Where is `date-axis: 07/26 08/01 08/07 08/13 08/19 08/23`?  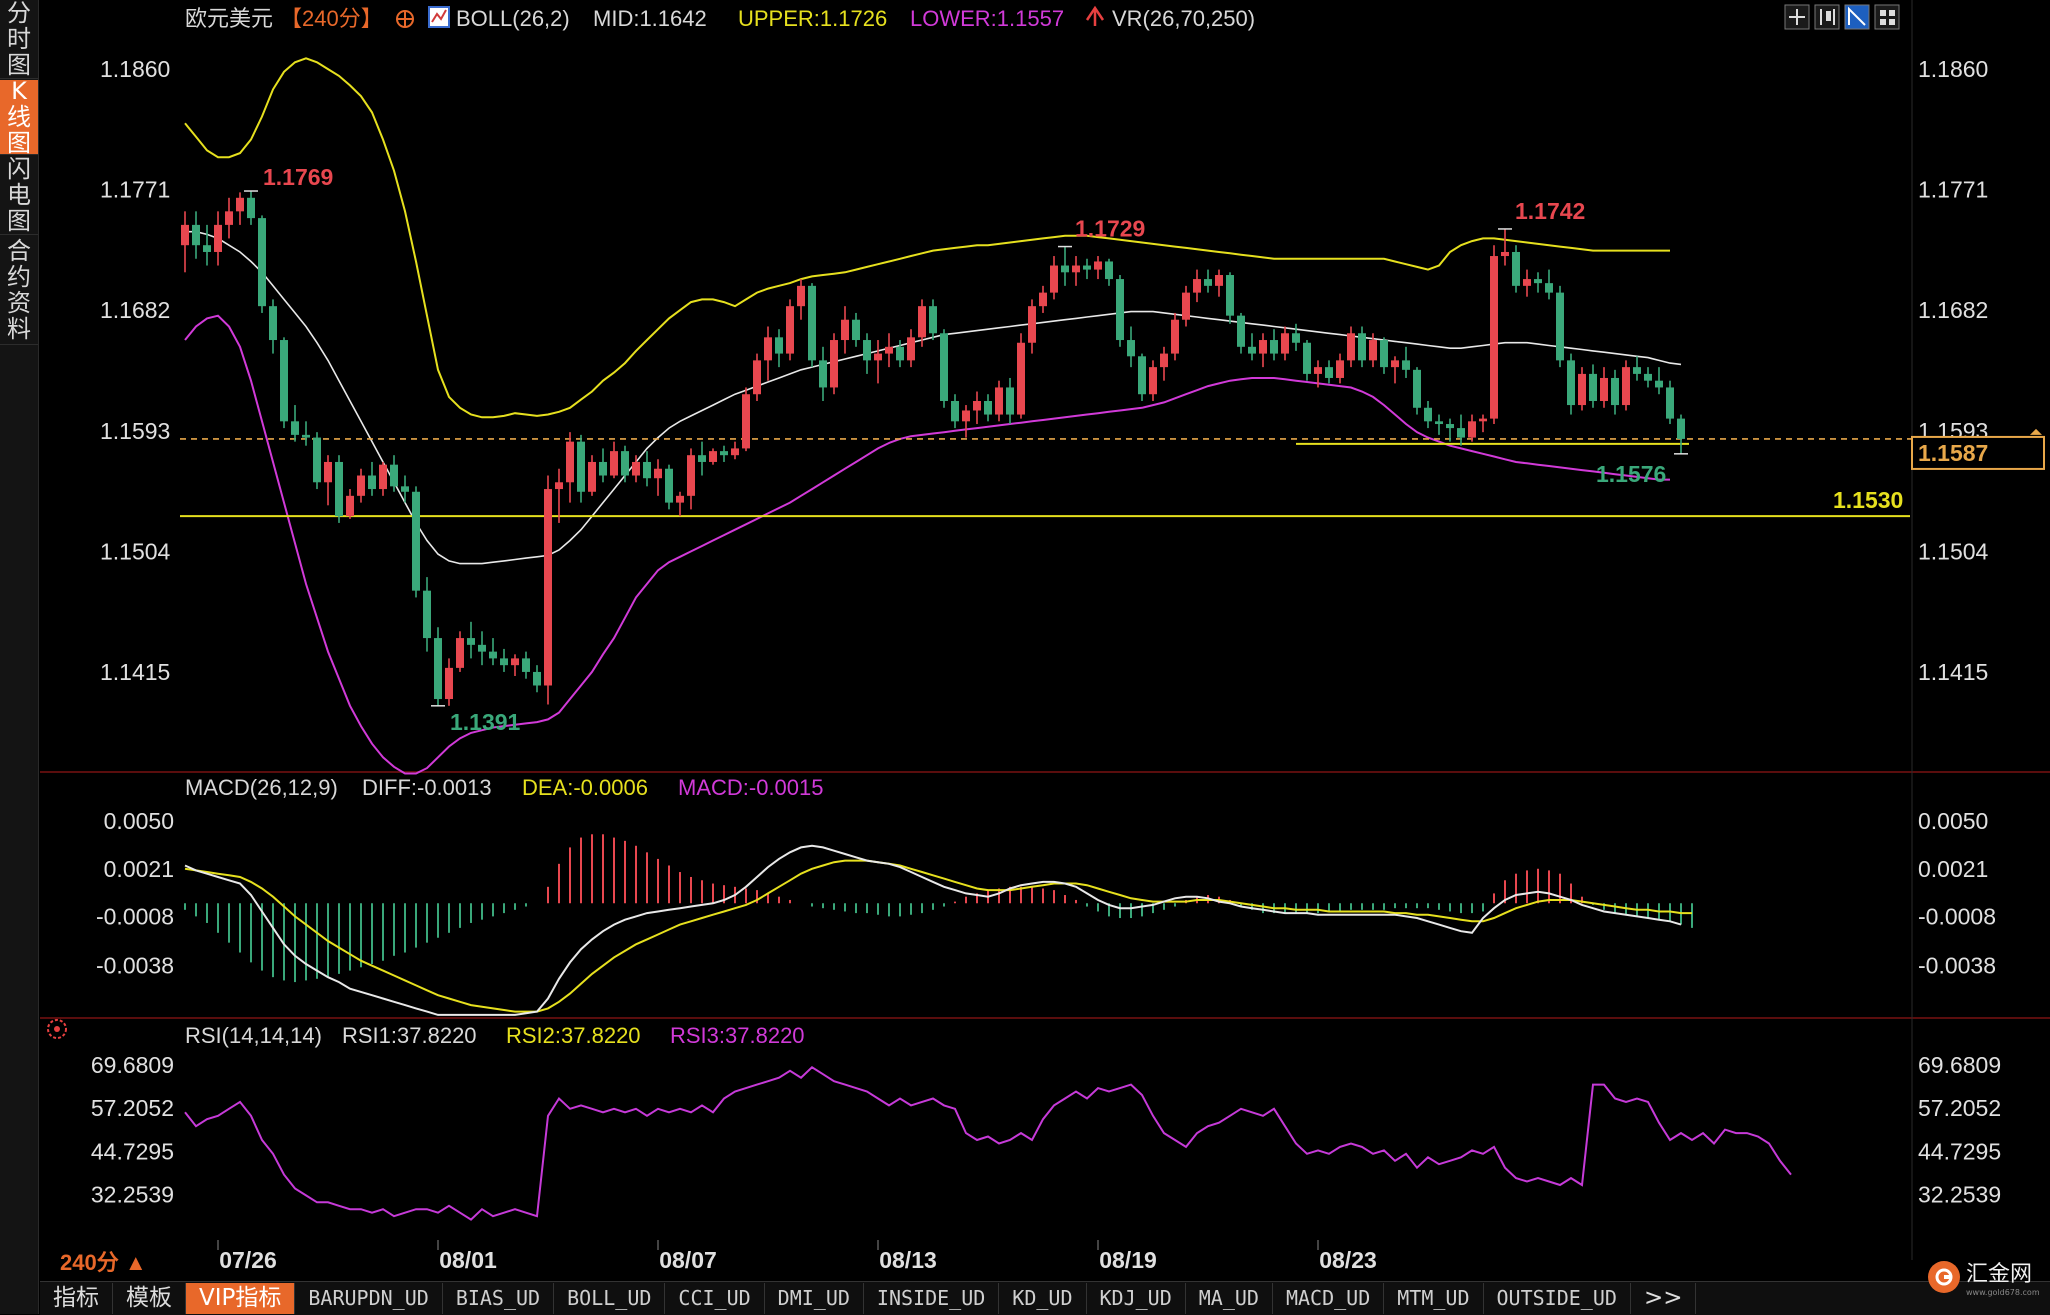 date-axis: 07/26 08/01 08/07 08/13 08/19 08/23 is located at coordinates (797, 1256).